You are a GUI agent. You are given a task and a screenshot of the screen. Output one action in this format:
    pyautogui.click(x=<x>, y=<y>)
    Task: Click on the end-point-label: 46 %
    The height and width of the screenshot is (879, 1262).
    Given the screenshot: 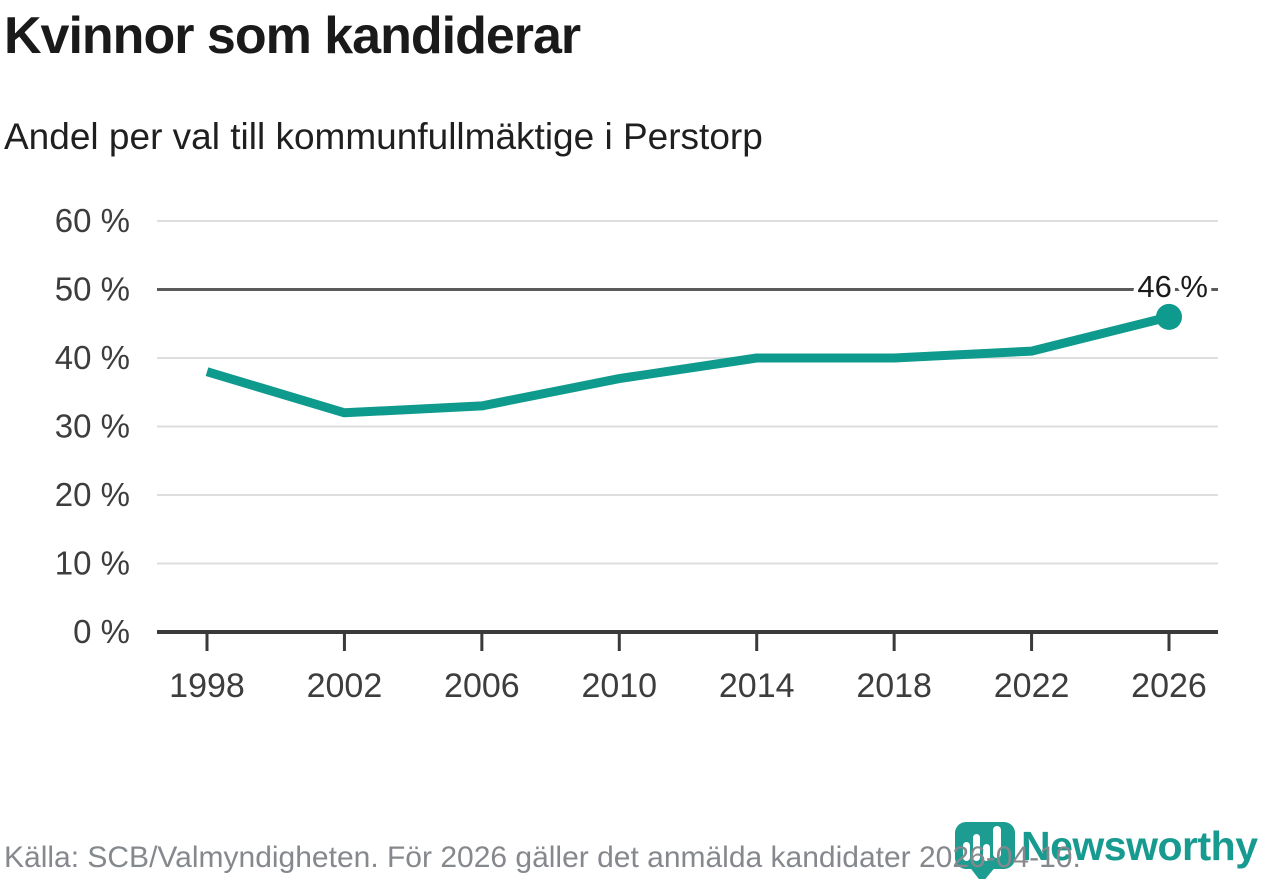 What is the action you would take?
    pyautogui.click(x=1172, y=286)
    